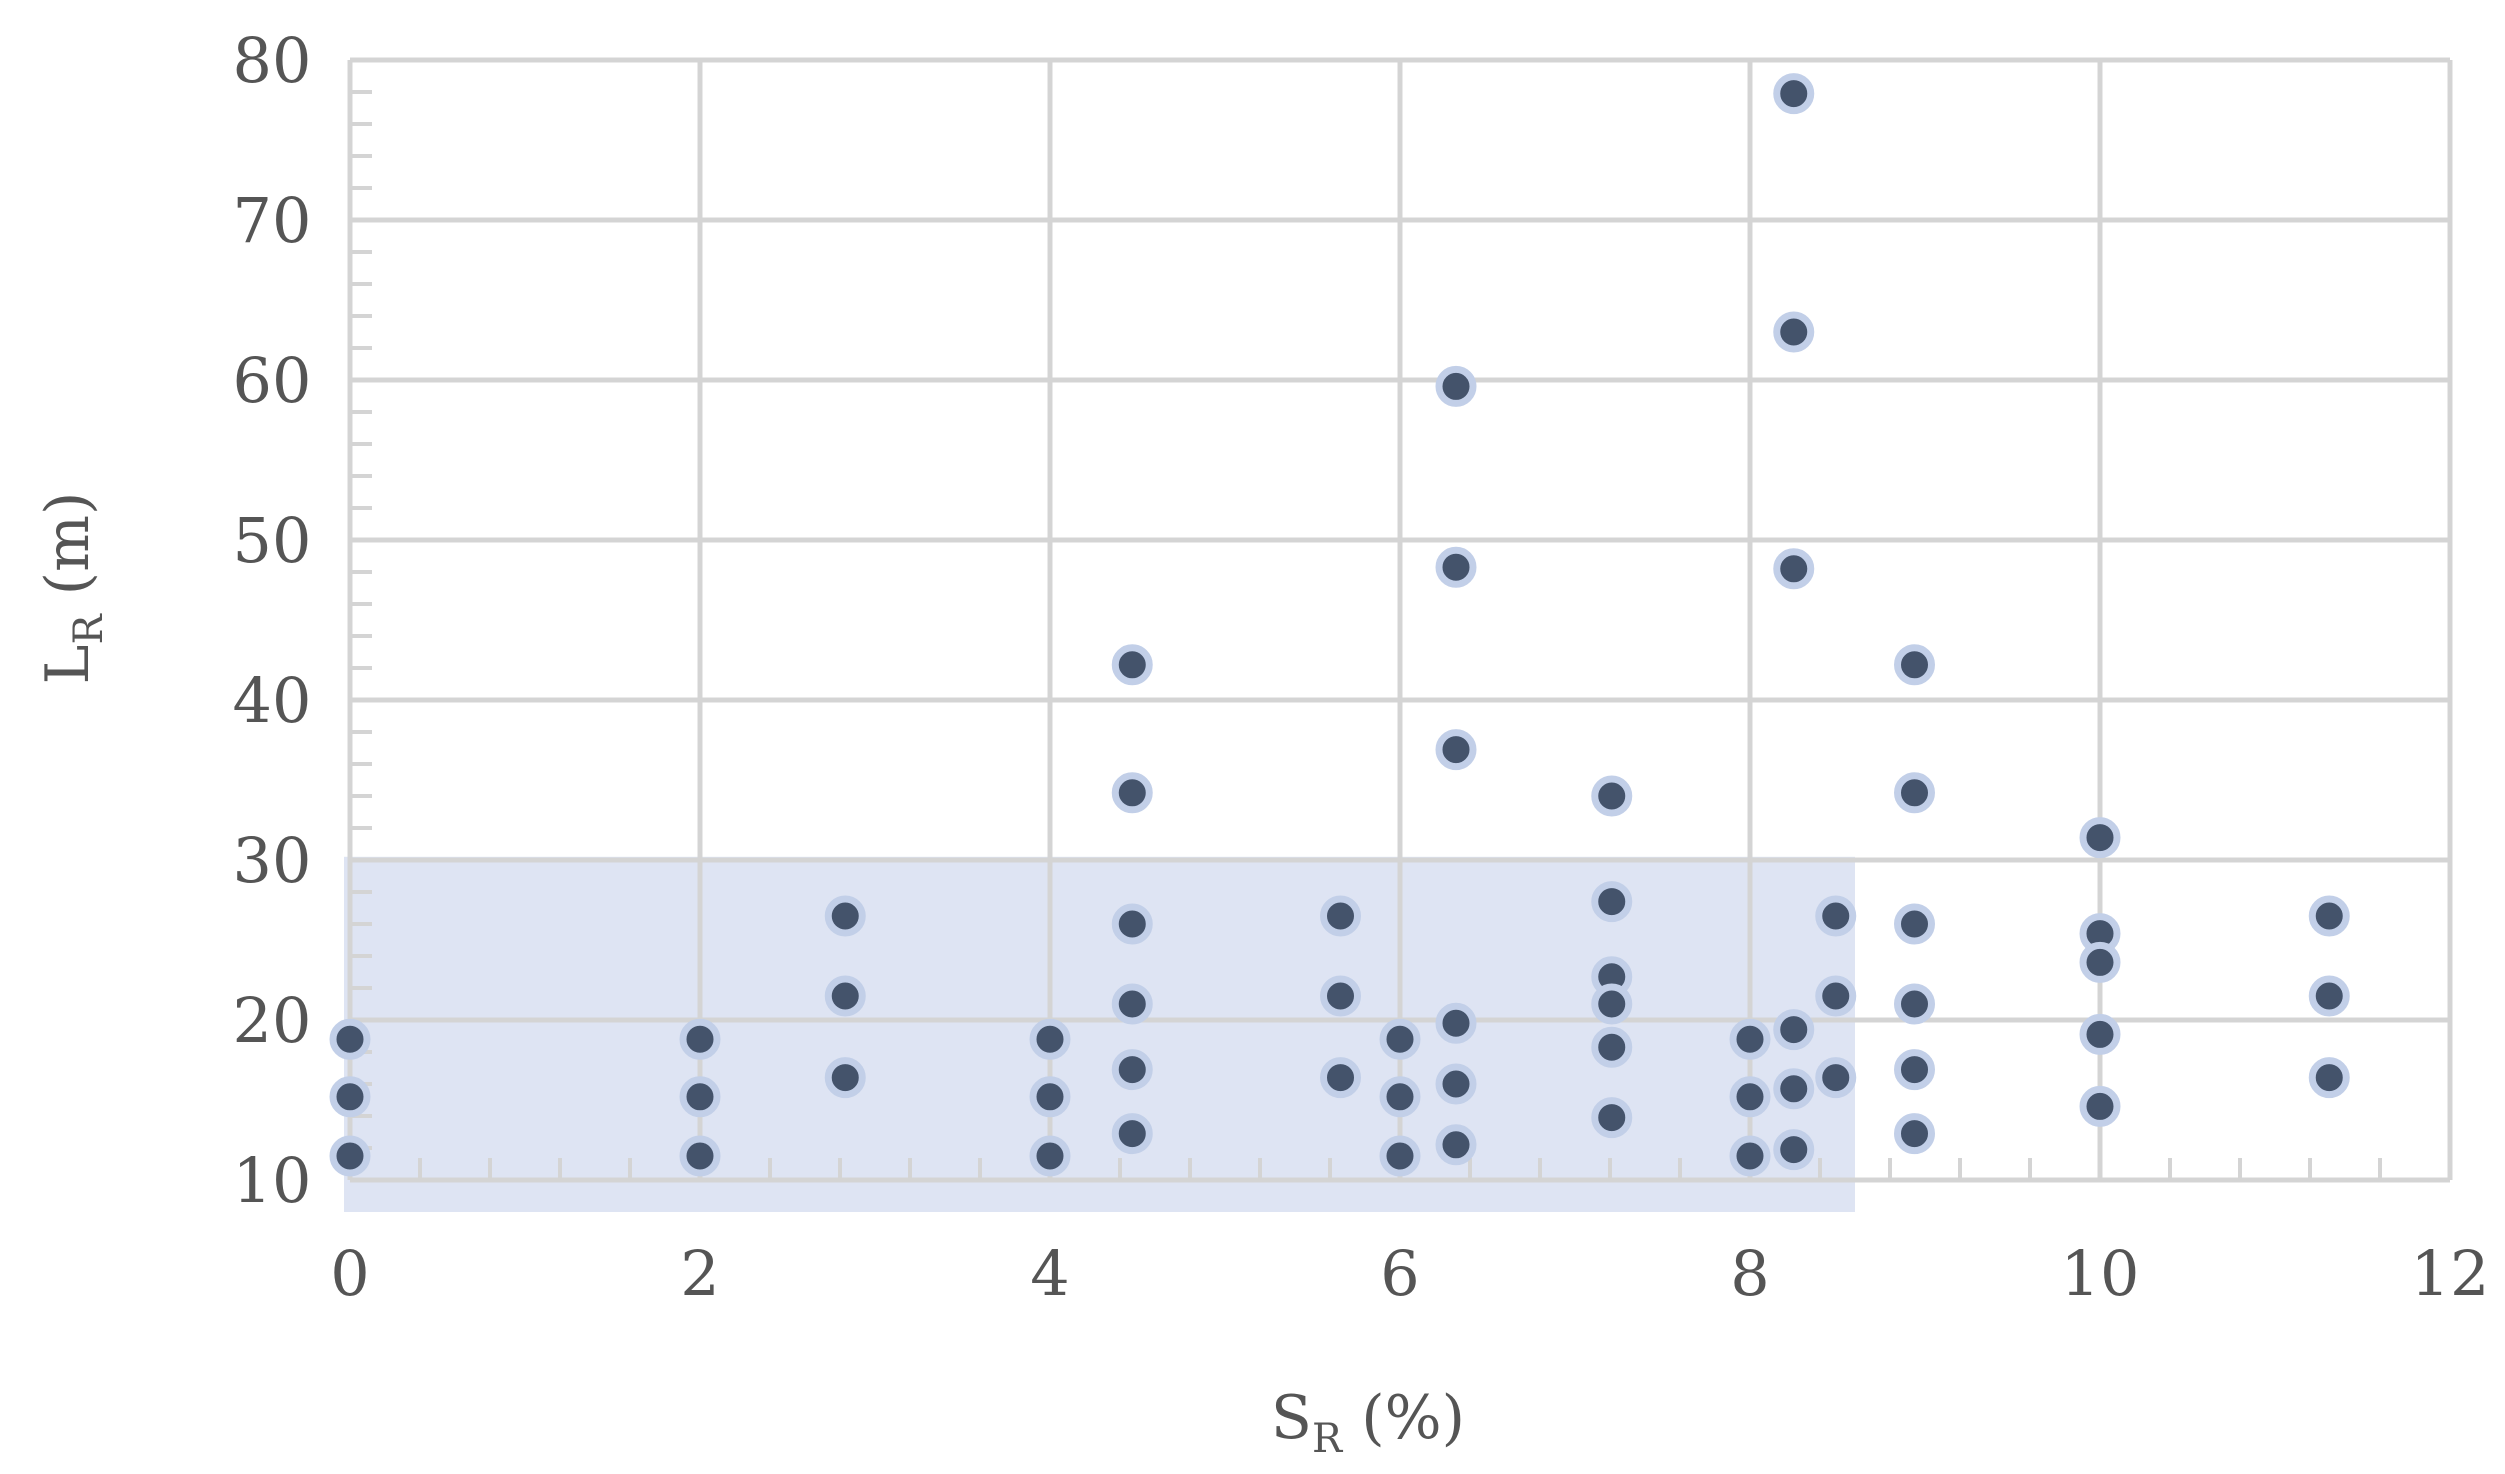 This screenshot has height=1474, width=2505. I want to click on y-tick-label: 40, so click(272, 700).